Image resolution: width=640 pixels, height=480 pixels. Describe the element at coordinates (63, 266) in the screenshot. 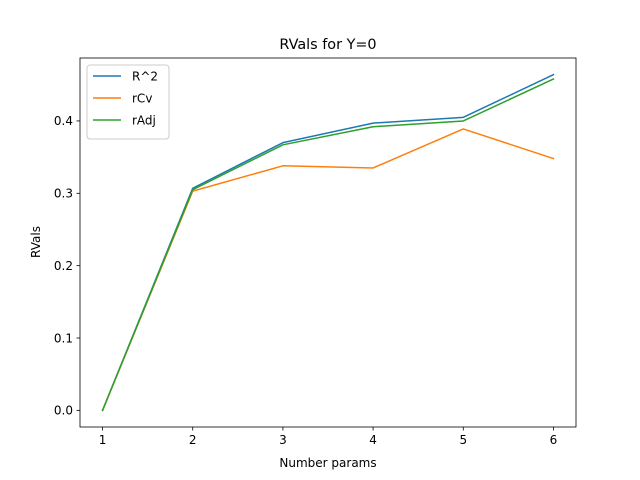

I see `y-tick-label: 0.2` at that location.